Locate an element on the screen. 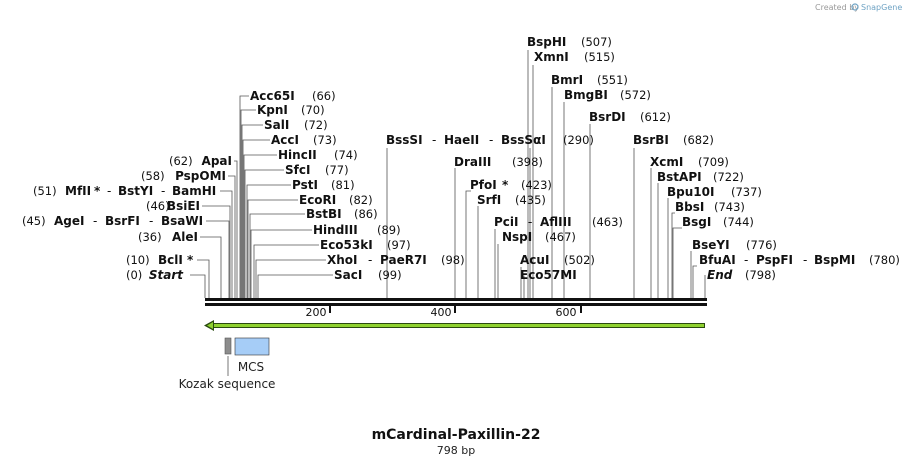  site-acc65i: Acc65I is located at coordinates (272, 96).